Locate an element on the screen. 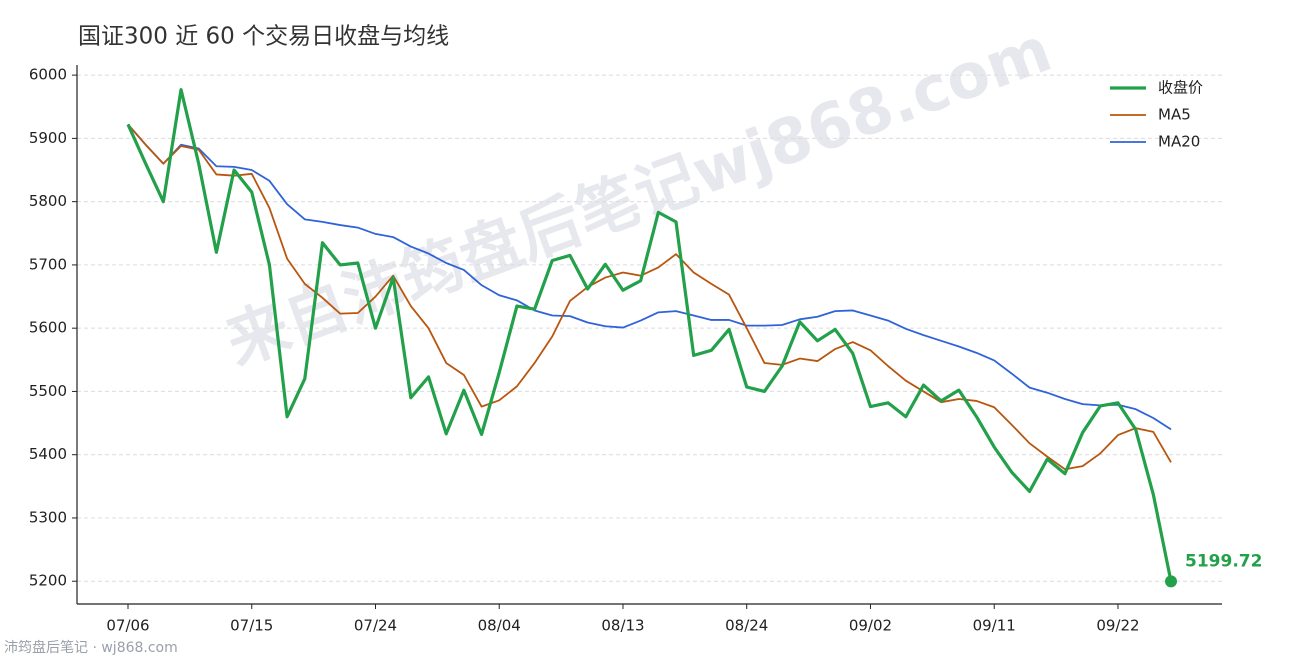  x-tick-label: 08/13 is located at coordinates (622, 626).